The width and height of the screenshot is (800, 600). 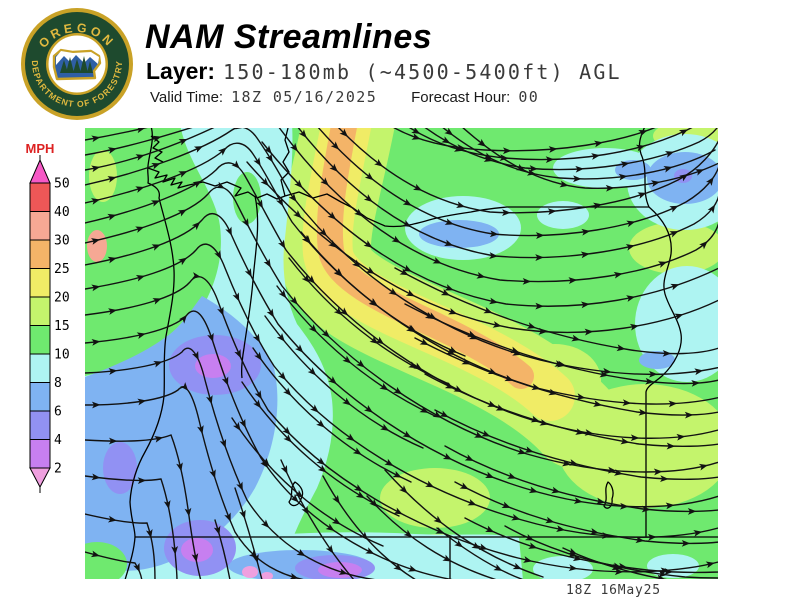 I want to click on legend-tick-label: 25, so click(x=62, y=269).